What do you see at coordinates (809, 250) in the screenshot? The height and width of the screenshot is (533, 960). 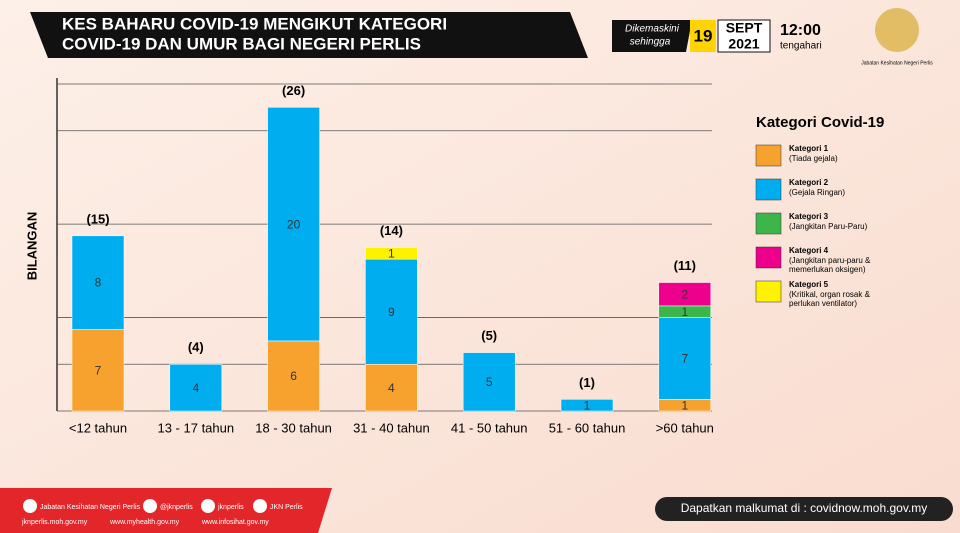 I see `legend-name: Kategori 4` at bounding box center [809, 250].